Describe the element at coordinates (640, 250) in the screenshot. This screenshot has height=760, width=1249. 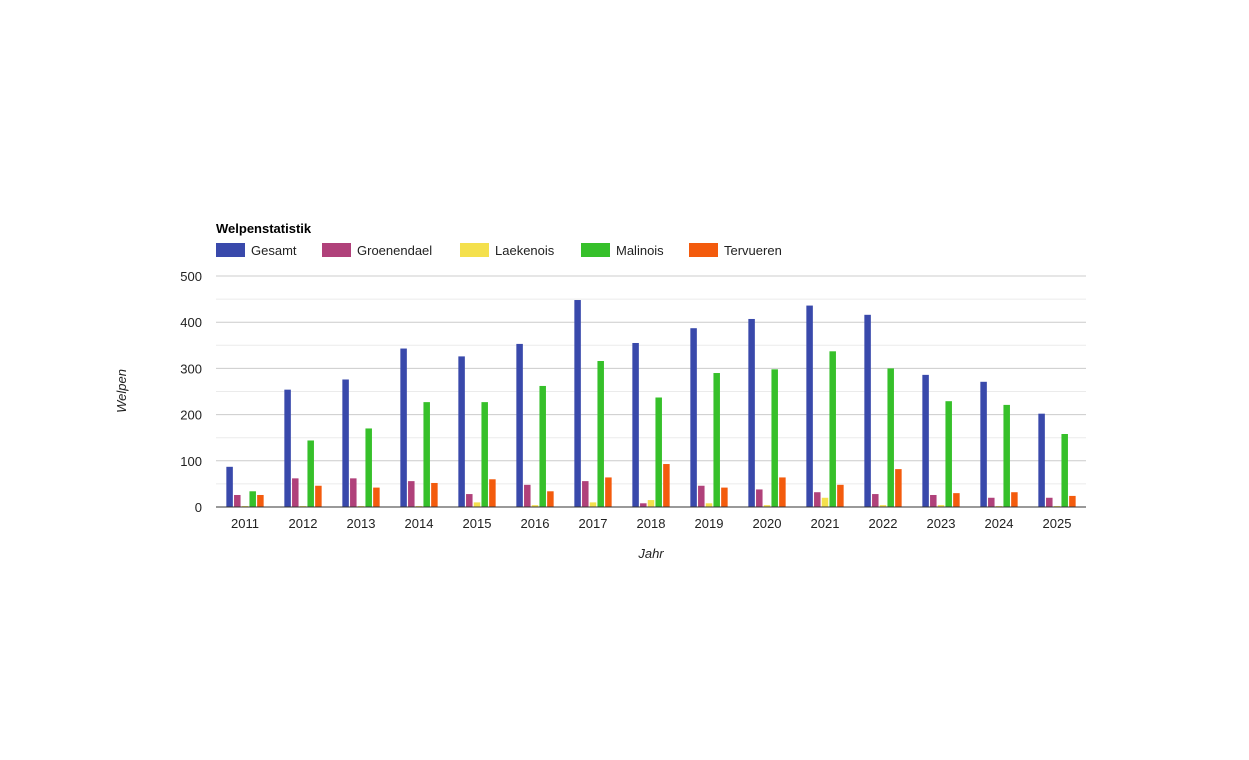
I see `legend-label: Malinois` at that location.